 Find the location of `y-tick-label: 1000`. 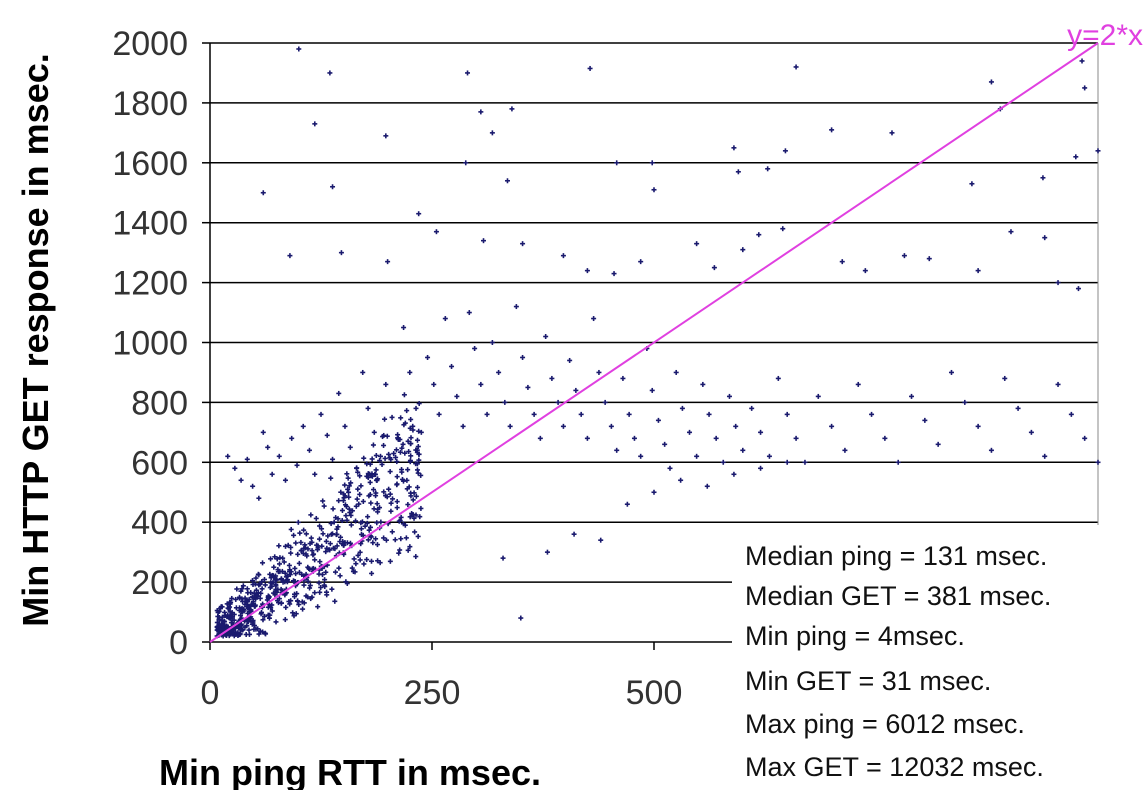

y-tick-label: 1000 is located at coordinates (150, 344).